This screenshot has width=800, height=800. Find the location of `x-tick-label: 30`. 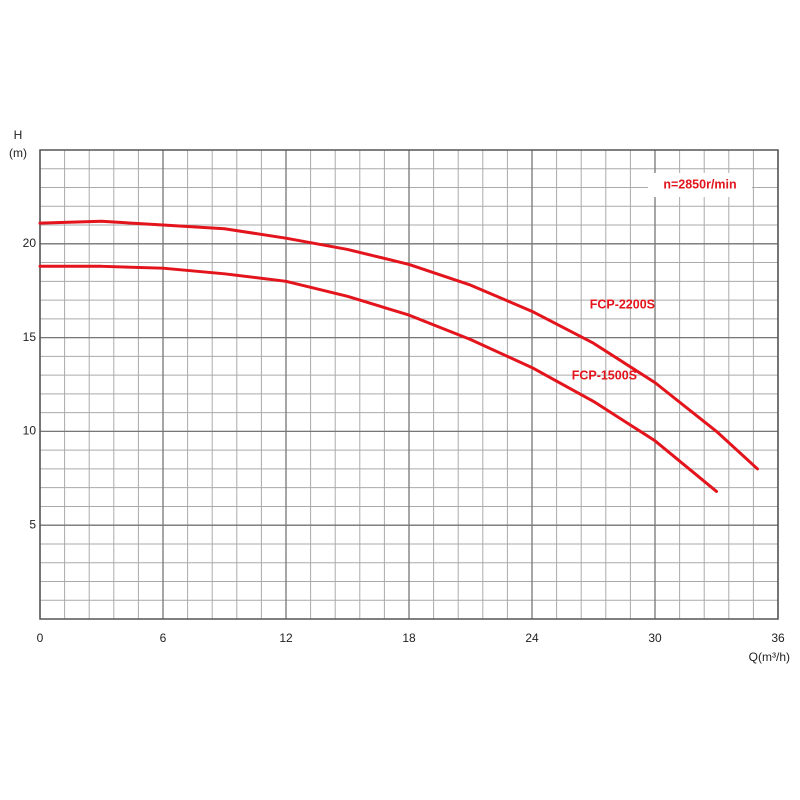

x-tick-label: 30 is located at coordinates (655, 638).